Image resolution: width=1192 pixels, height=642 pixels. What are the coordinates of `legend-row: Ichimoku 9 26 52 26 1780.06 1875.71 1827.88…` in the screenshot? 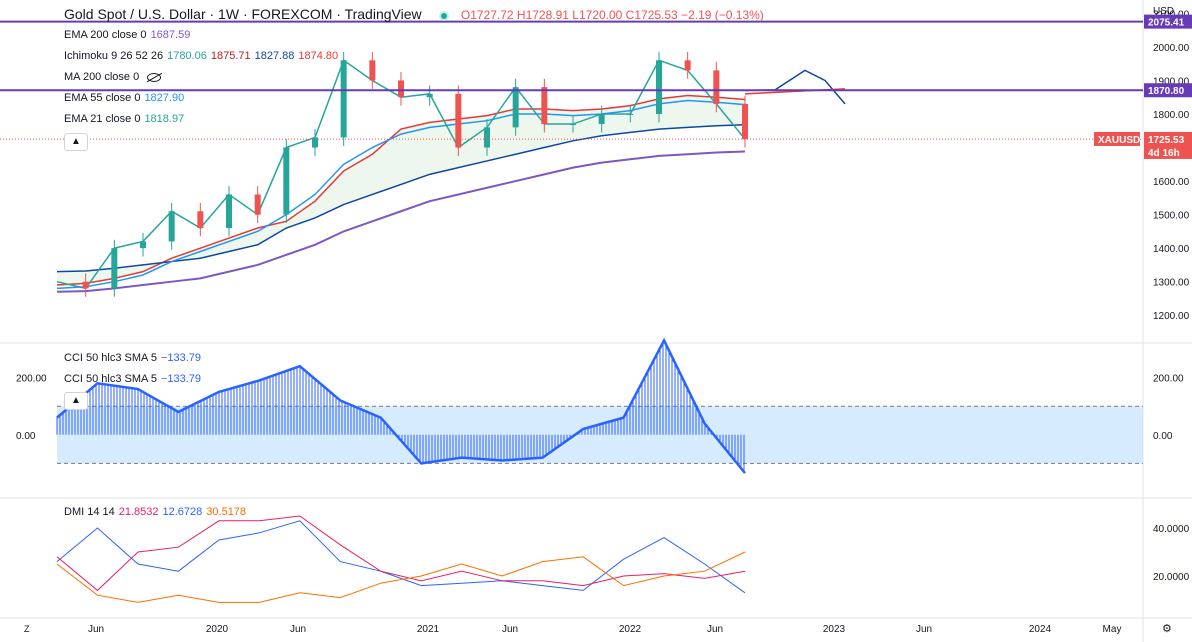 It's located at (201, 56).